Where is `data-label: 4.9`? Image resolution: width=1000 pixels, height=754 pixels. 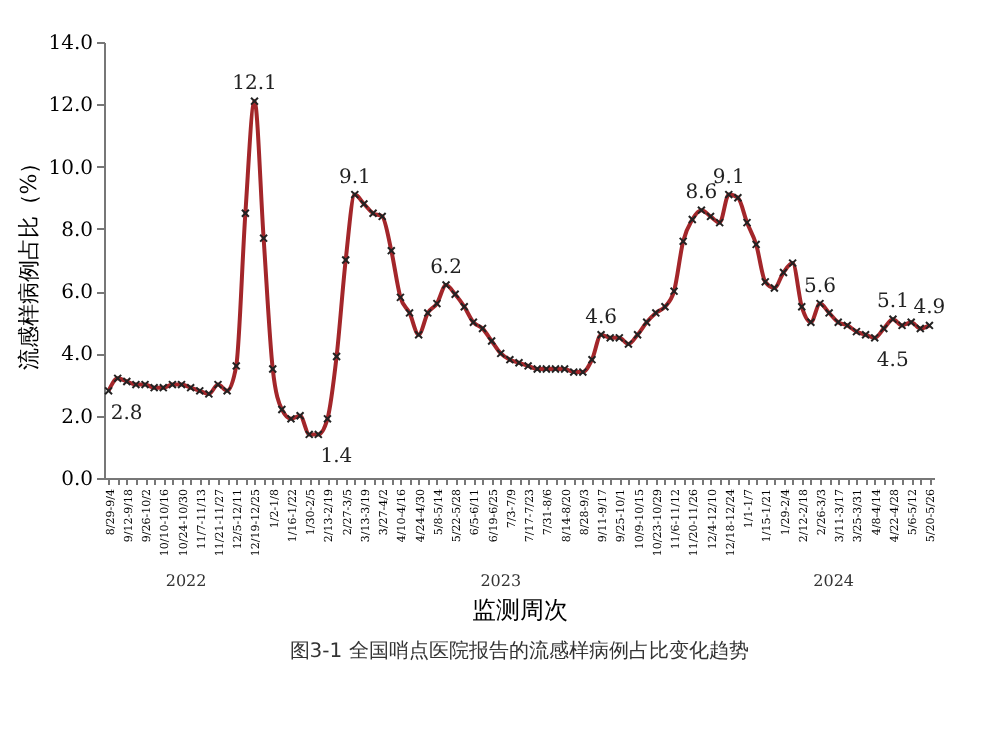
data-label: 4.9 is located at coordinates (929, 308).